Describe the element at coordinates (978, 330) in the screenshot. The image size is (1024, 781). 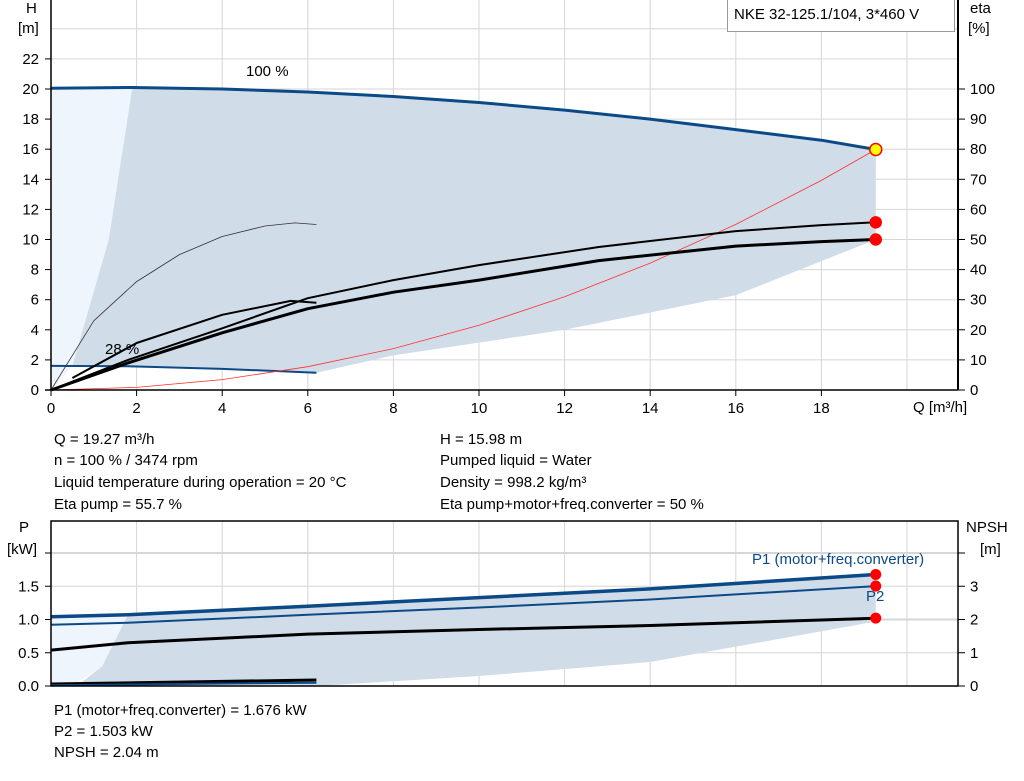
I see `eta-tick-label: 20` at that location.